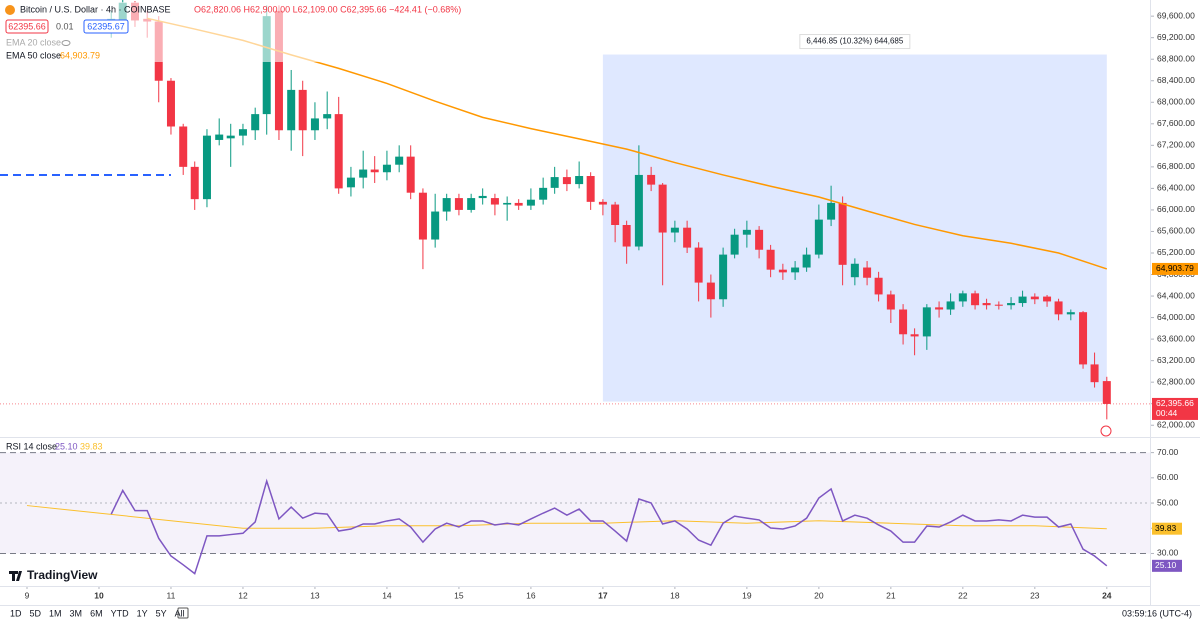 Image resolution: width=1200 pixels, height=626 pixels. What do you see at coordinates (1176, 338) in the screenshot?
I see `y-tick-label: 63,600.00` at bounding box center [1176, 338].